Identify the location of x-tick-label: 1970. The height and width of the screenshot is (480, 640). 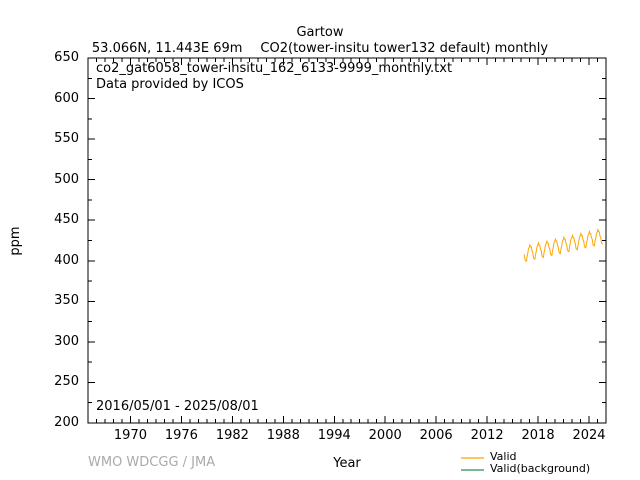
(130, 435).